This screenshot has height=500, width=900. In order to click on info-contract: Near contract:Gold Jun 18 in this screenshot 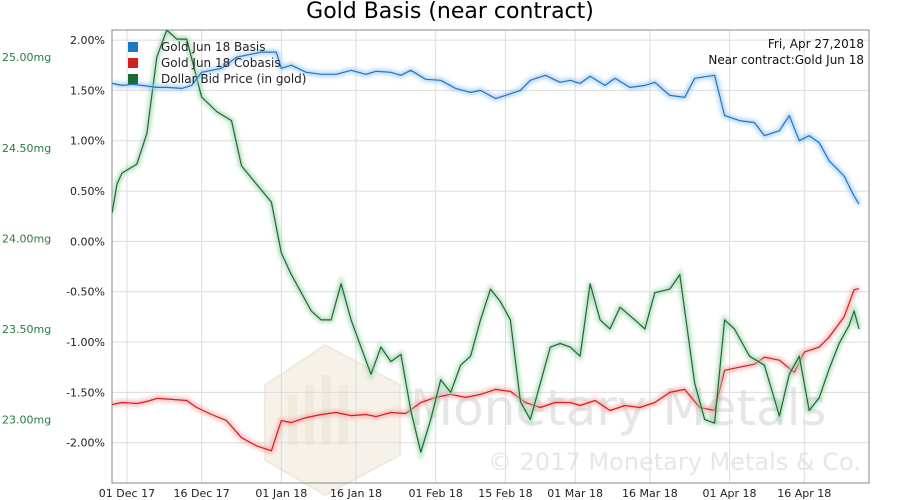, I will do `click(786, 60)`.